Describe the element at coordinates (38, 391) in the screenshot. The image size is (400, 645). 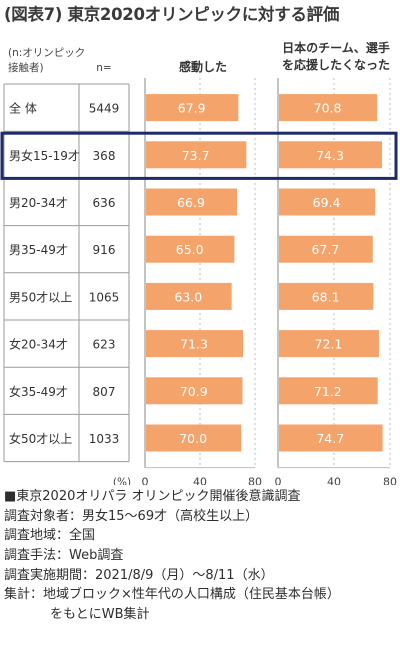
I see `category-label: 女35-49才` at that location.